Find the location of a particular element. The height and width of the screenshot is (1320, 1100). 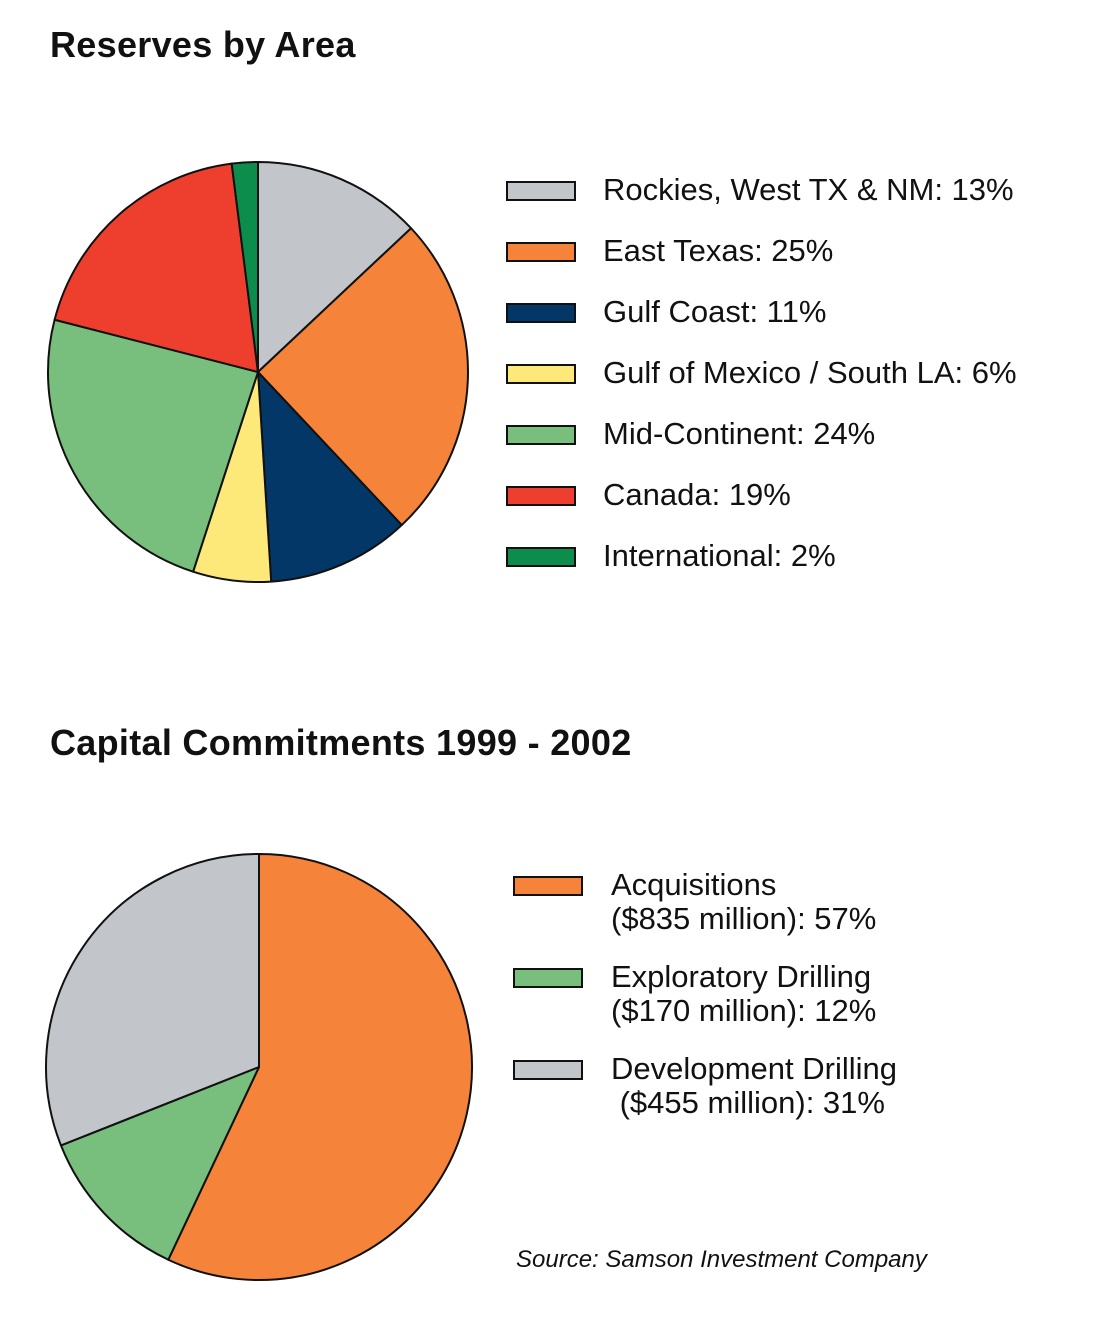

pie-slice-mid-continent is located at coordinates (153, 445).